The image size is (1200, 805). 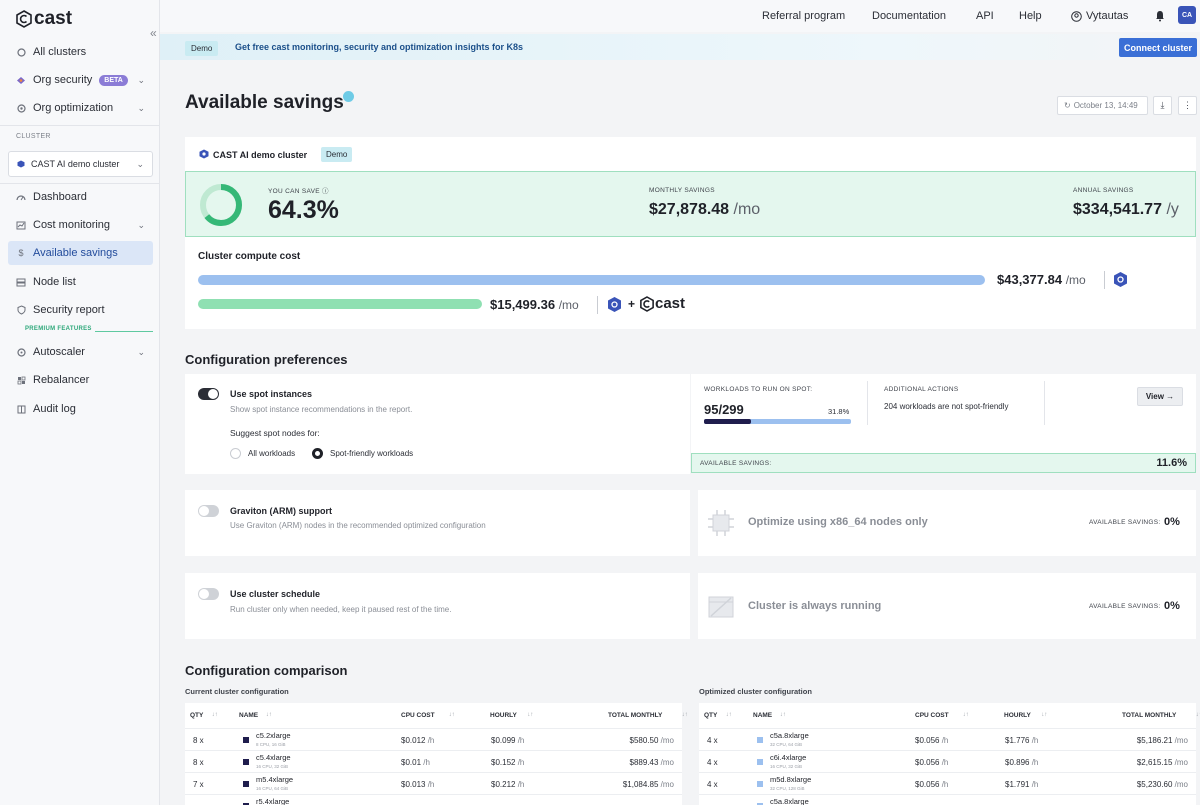 What do you see at coordinates (1102, 105) in the screenshot?
I see `refresh-button: ↻ October 13, 14:49` at bounding box center [1102, 105].